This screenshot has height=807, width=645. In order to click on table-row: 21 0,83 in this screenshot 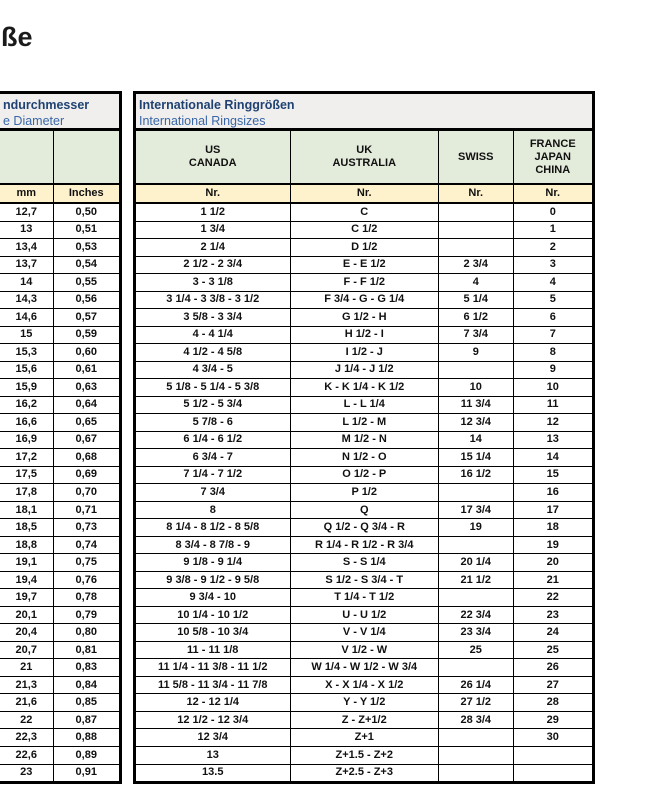, I will do `click(59, 668)`.